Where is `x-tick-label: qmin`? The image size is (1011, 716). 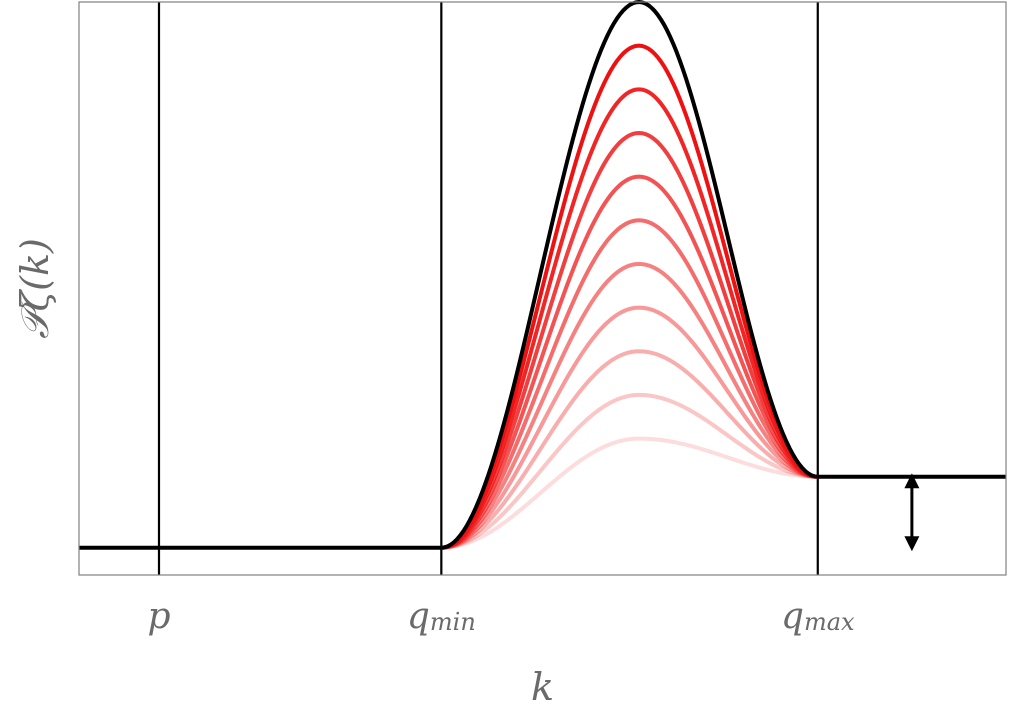
x-tick-label: qmin is located at coordinates (441, 616).